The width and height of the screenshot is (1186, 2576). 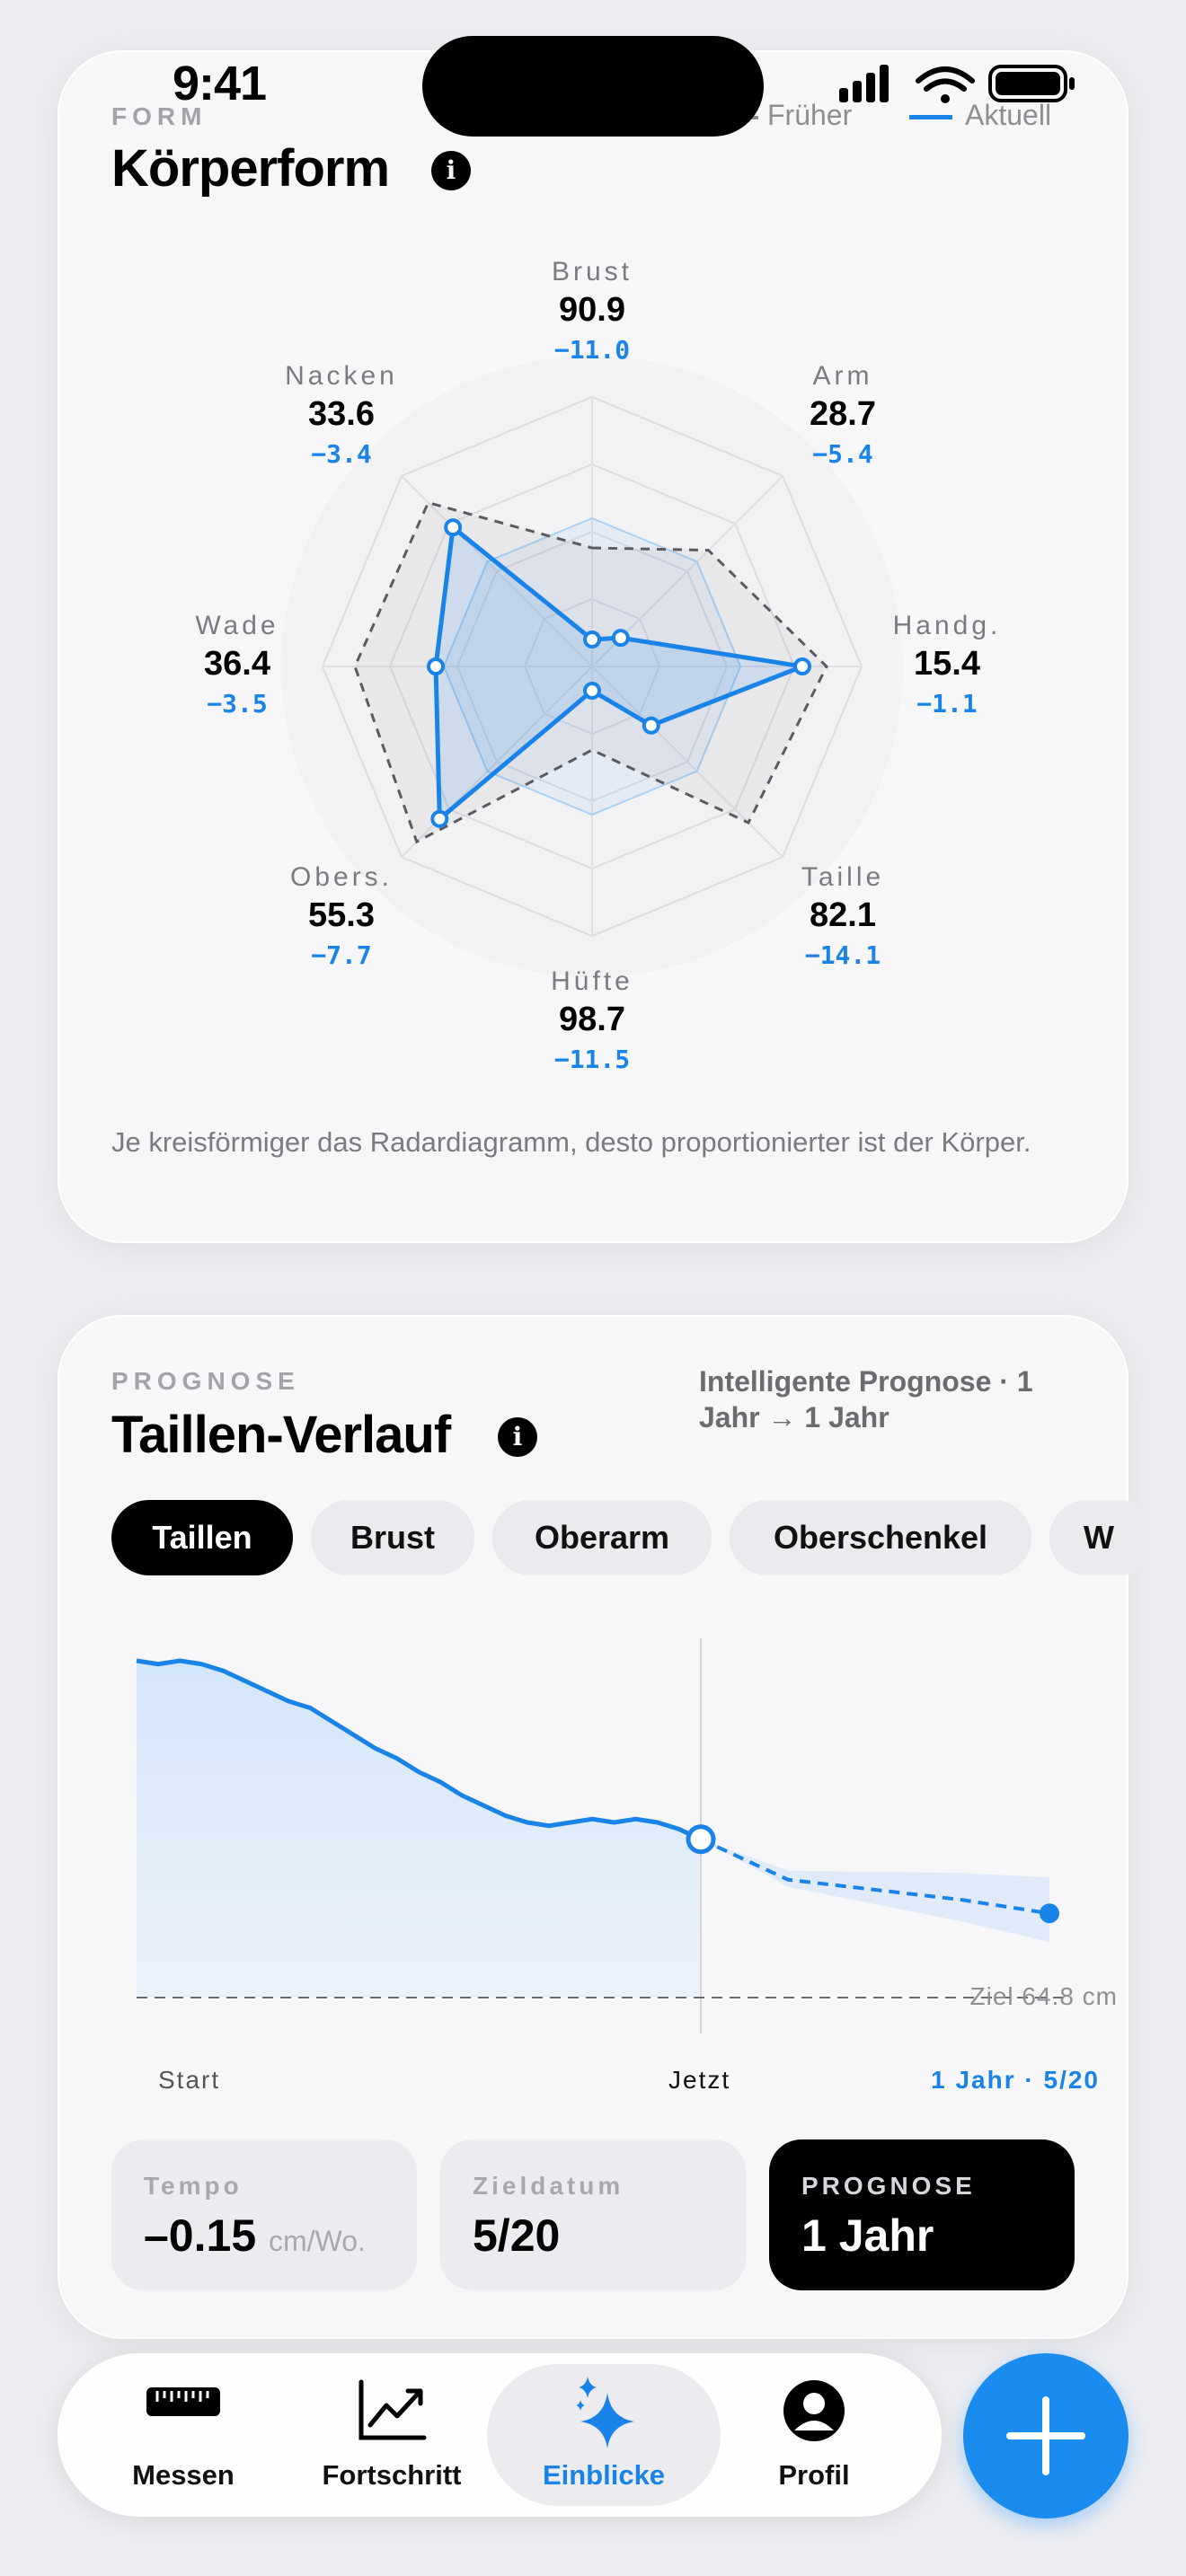 What do you see at coordinates (202, 1537) in the screenshot?
I see `chip-taillen: Taillen` at bounding box center [202, 1537].